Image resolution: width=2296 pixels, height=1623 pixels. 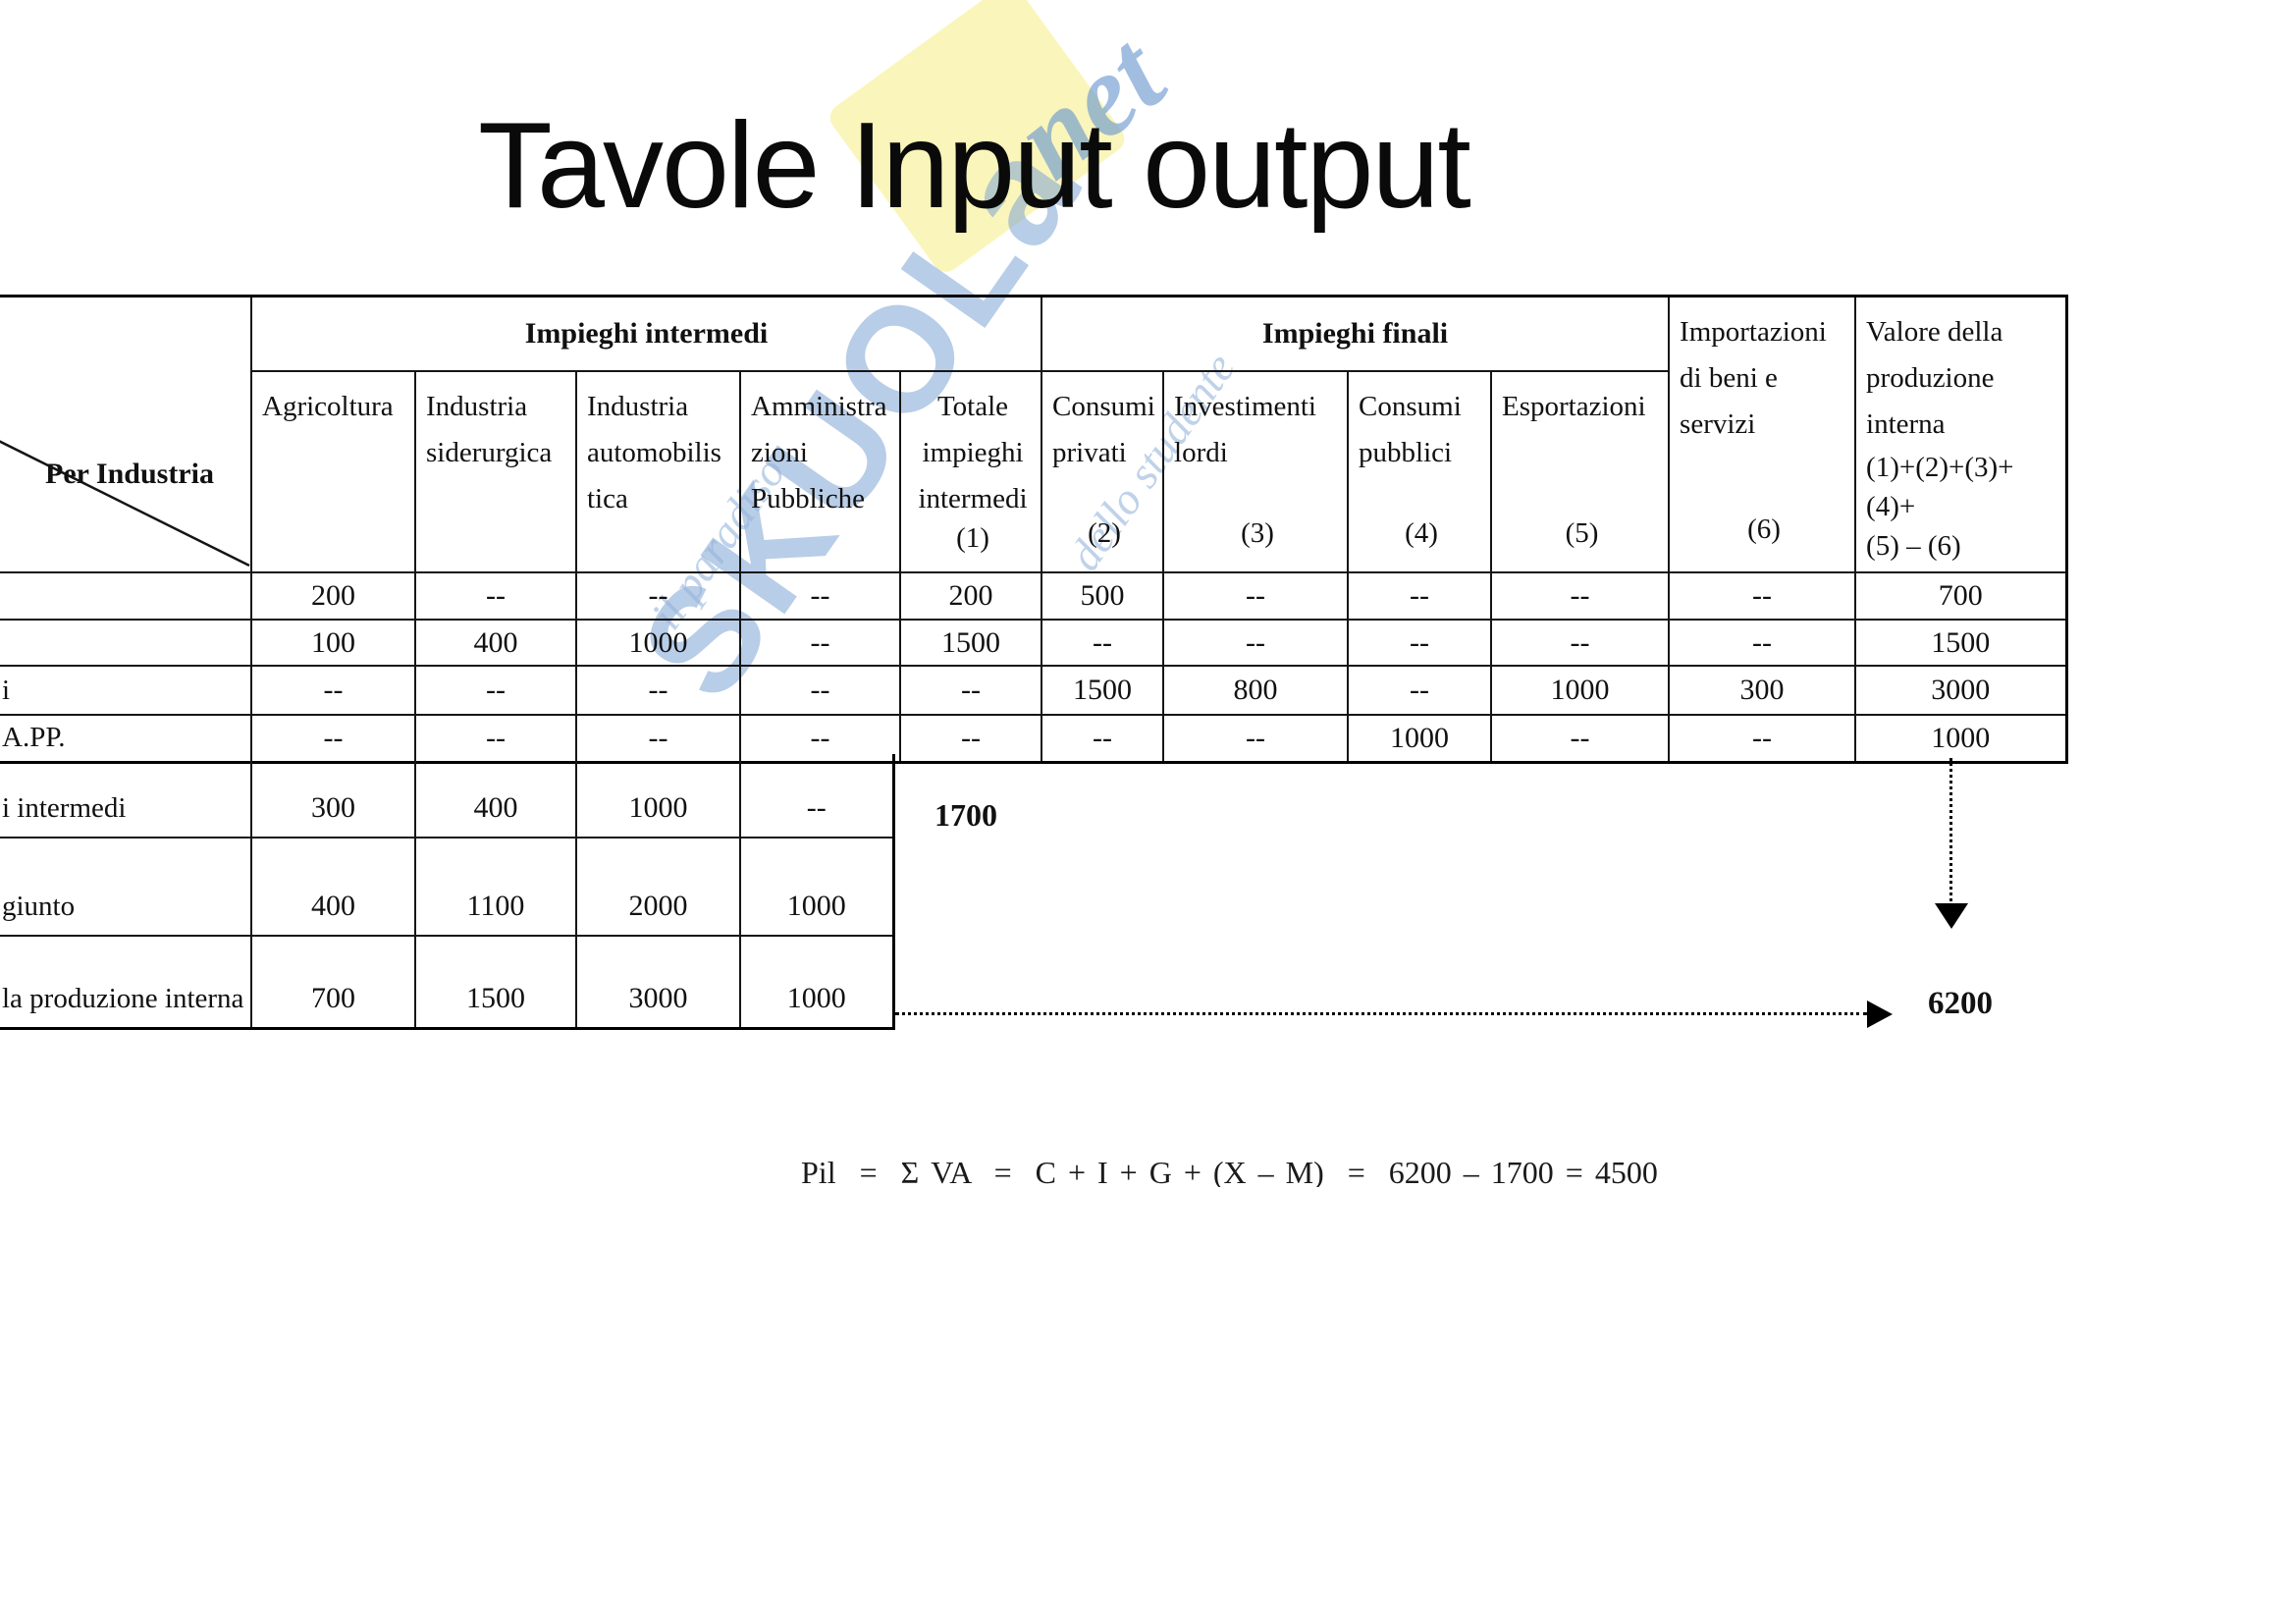 I want to click on column-header-4: Totale impieghi intermedi (1), so click(x=971, y=471).